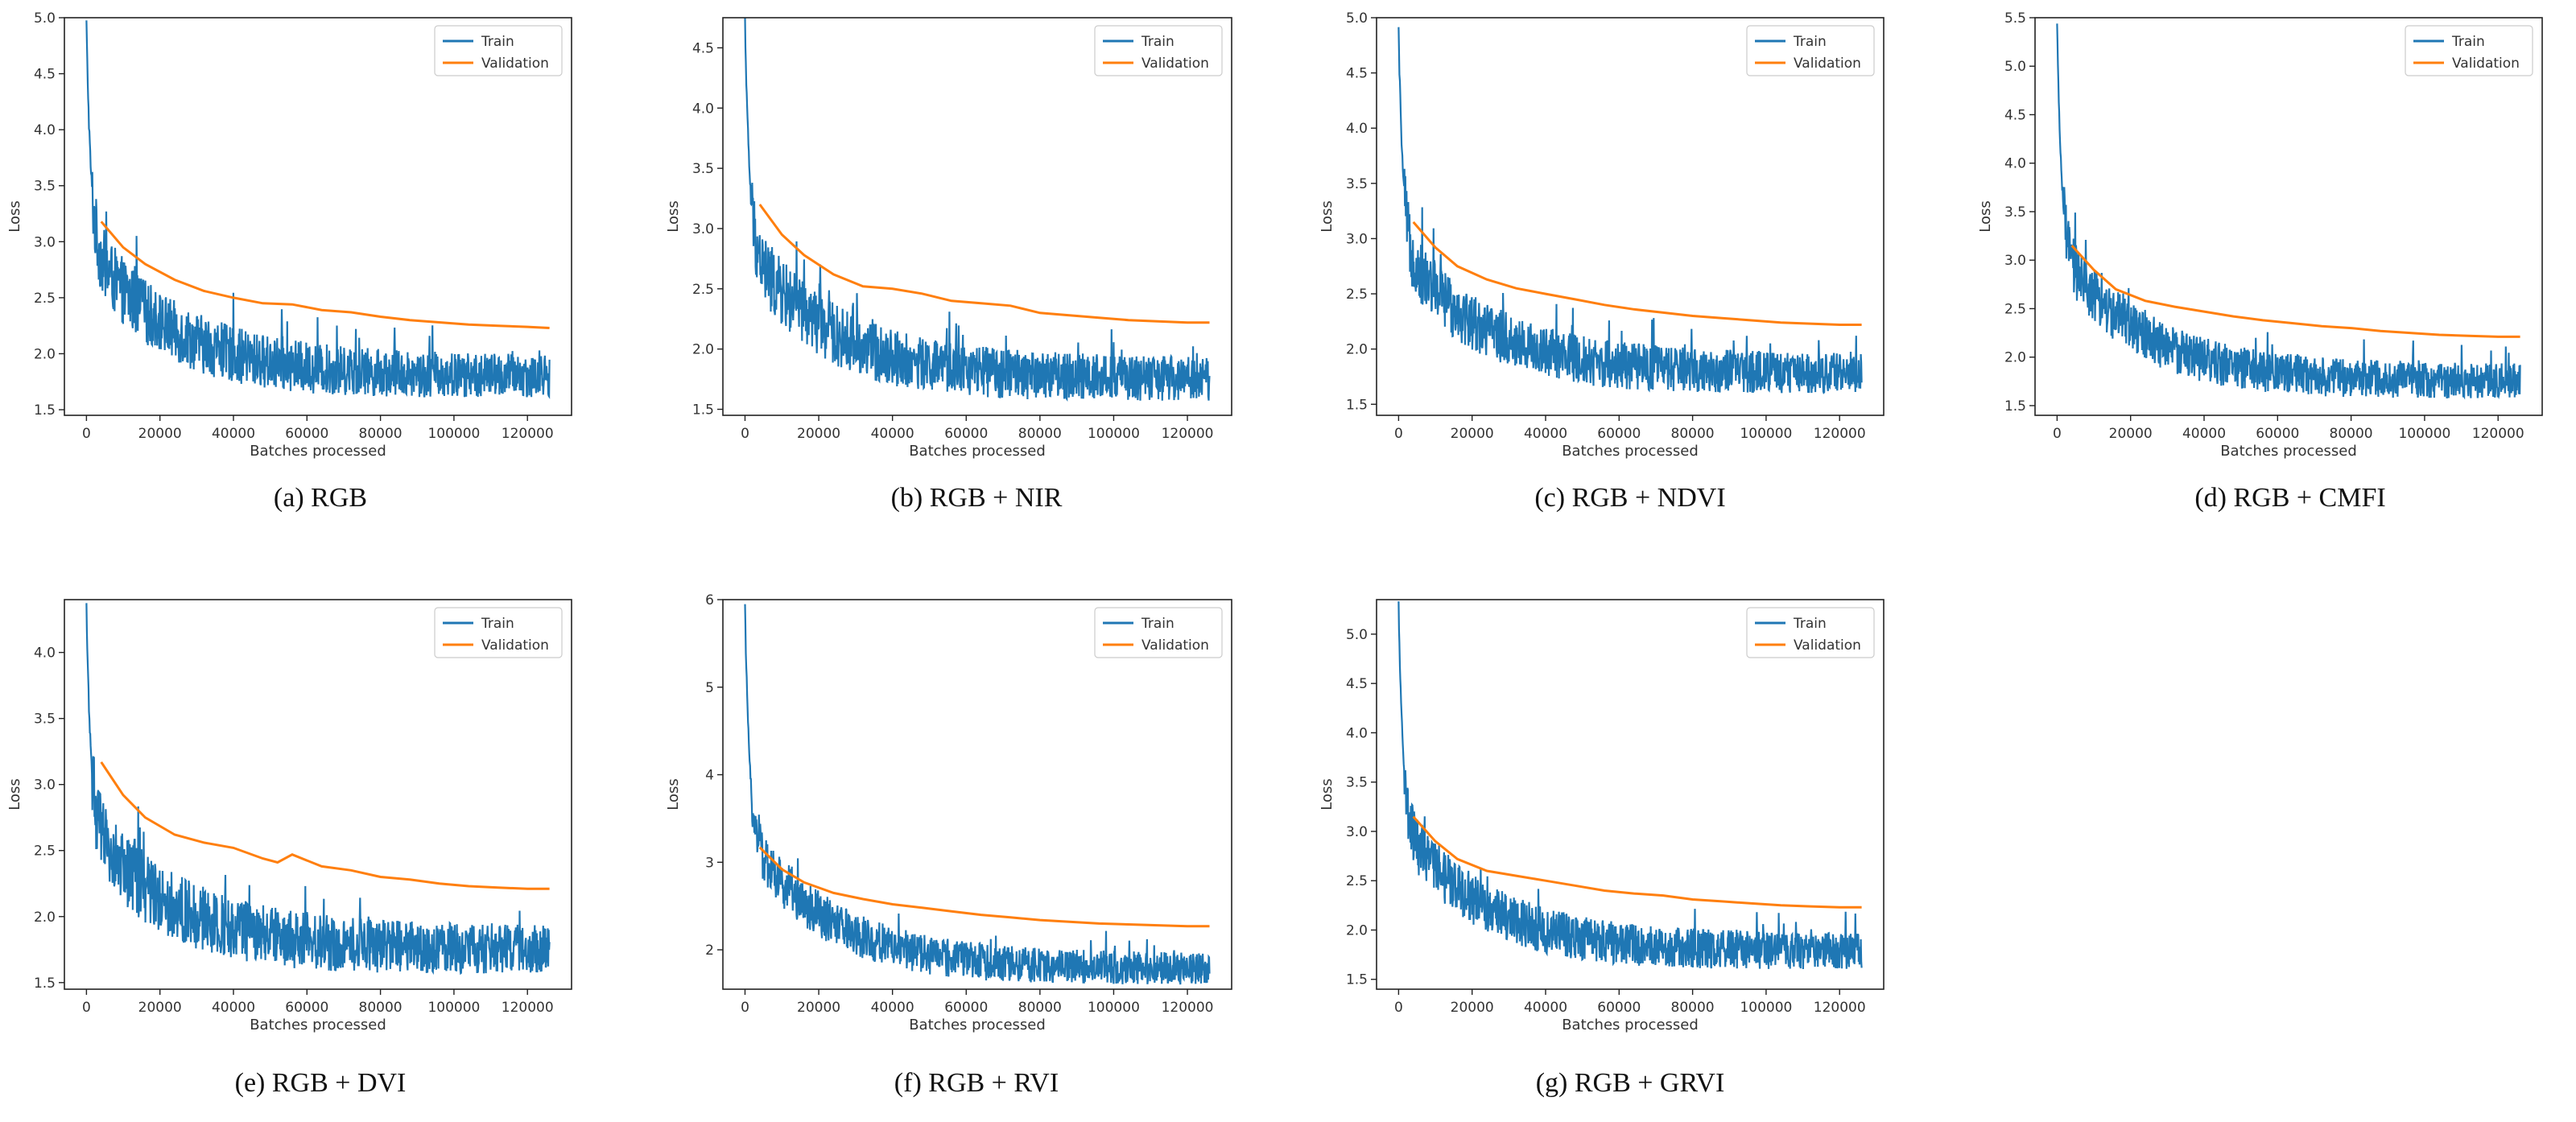 Image resolution: width=2576 pixels, height=1122 pixels. Describe the element at coordinates (1630, 498) in the screenshot. I see `chart-caption: (c) RGB + NDVI` at that location.